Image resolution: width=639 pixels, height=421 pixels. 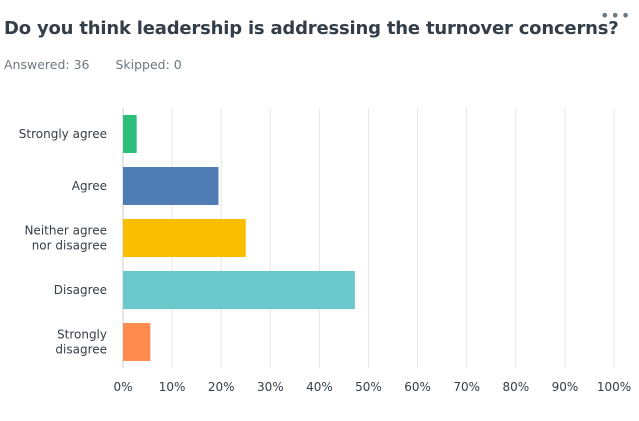 I want to click on category-label: Strongly agree, so click(x=63, y=134).